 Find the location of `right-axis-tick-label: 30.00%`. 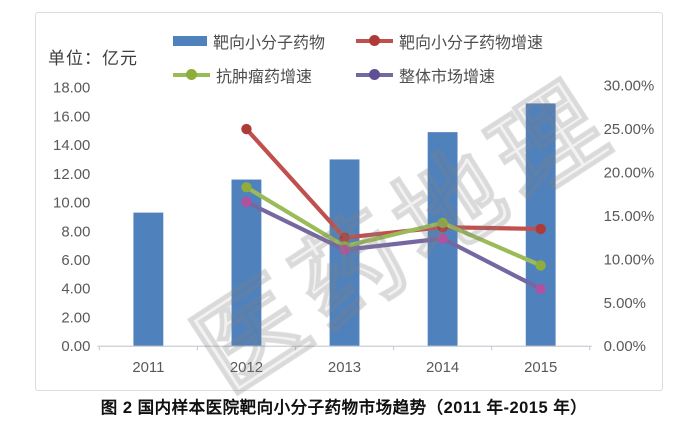

right-axis-tick-label: 30.00% is located at coordinates (629, 86).